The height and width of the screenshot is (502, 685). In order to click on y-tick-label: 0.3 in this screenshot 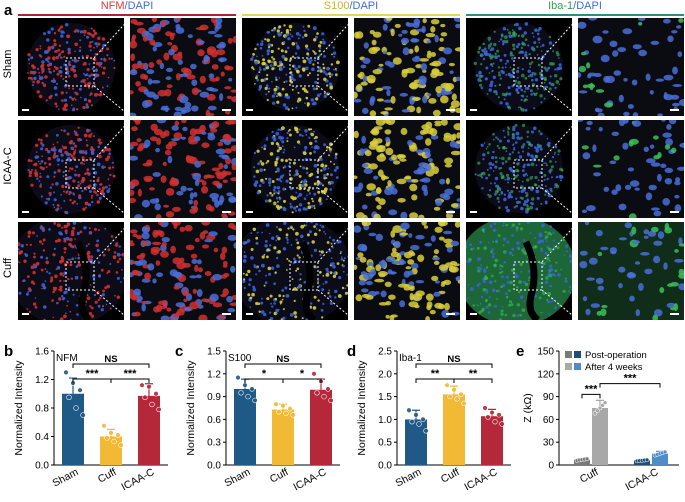, I will do `click(214, 443)`.